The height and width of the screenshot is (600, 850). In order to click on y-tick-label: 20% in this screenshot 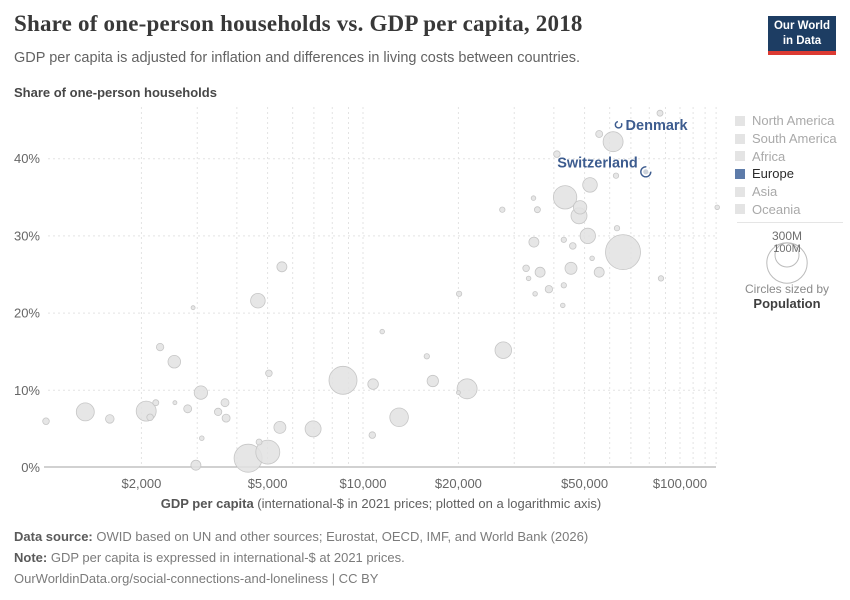, I will do `click(27, 313)`.